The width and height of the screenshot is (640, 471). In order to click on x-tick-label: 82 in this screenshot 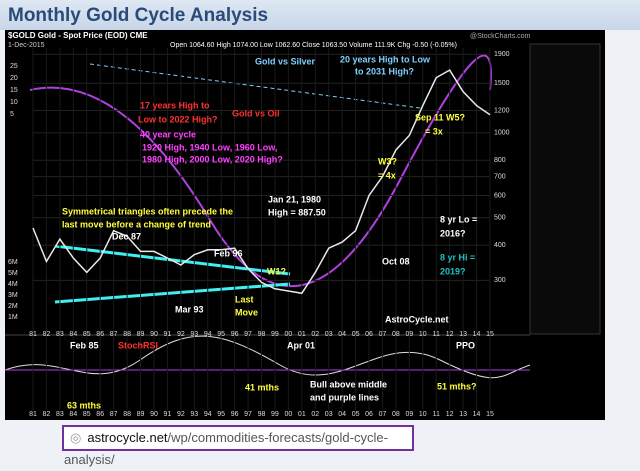, I will do `click(47, 334)`.